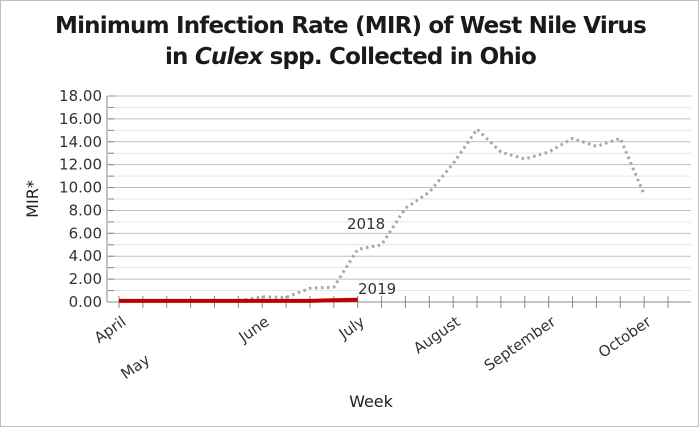  I want to click on x-tick-label: May, so click(135, 366).